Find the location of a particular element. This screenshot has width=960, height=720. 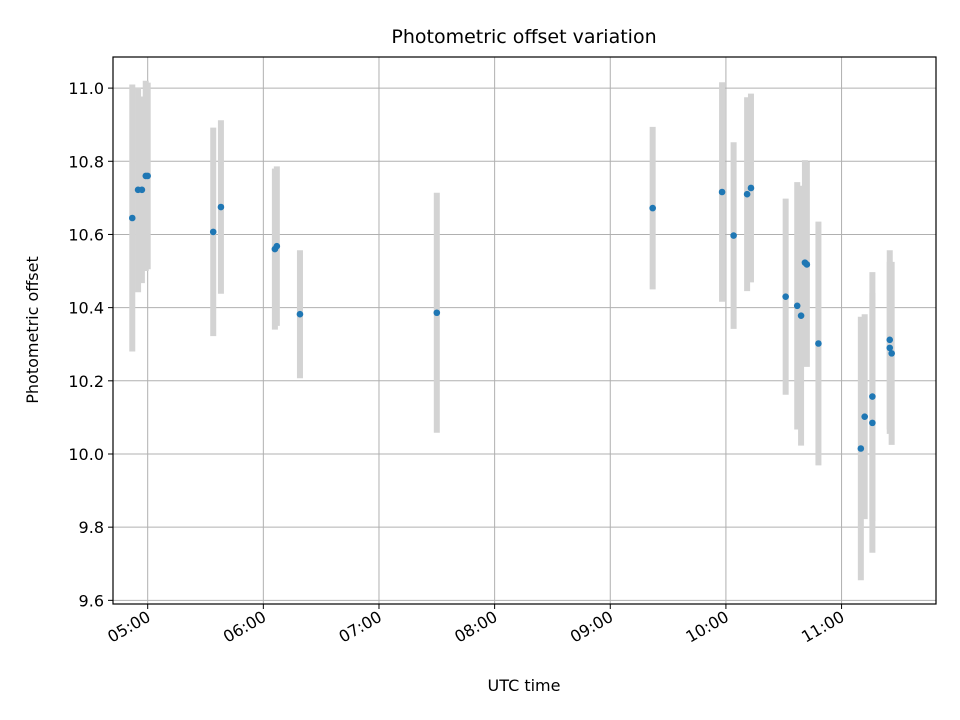

y-tick-label: 10.4 is located at coordinates (86, 308).